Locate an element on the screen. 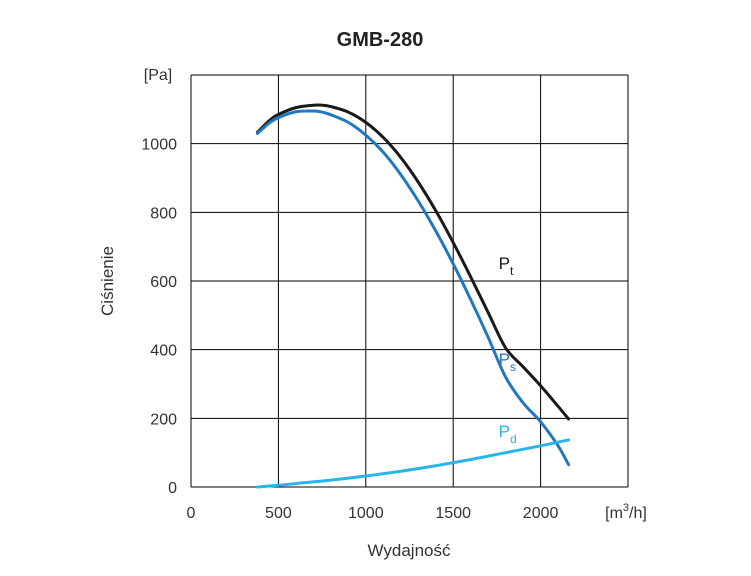  y-tick-label: 200 is located at coordinates (163, 419).